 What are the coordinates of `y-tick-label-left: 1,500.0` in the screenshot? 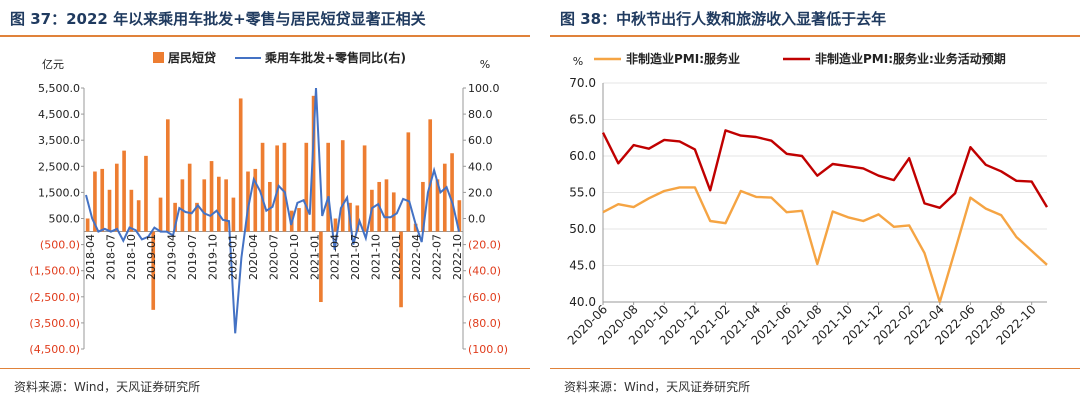 It's located at (59, 192).